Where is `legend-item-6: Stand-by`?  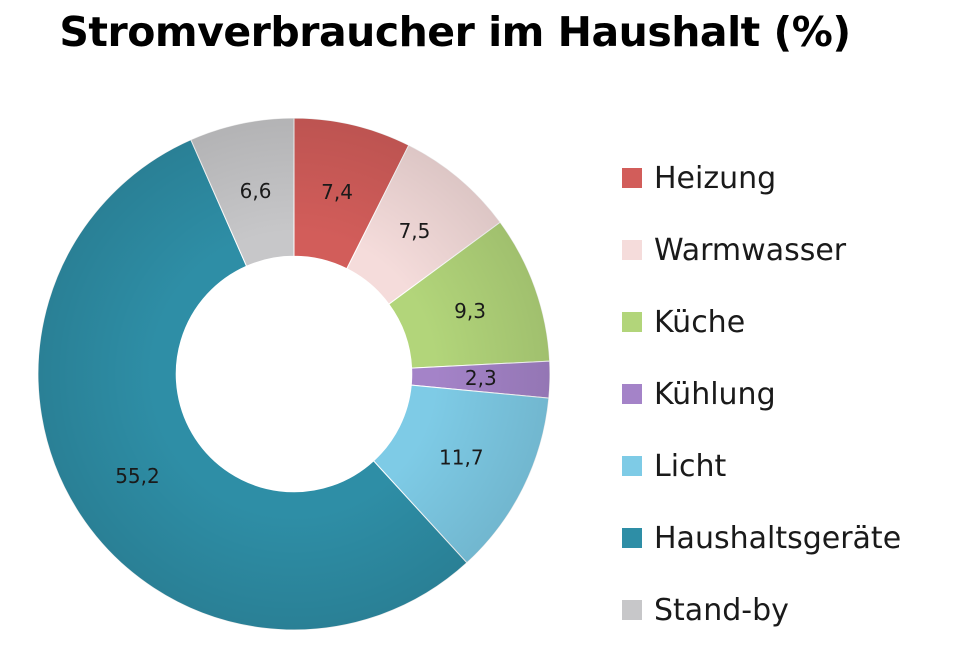 legend-item-6: Stand-by is located at coordinates (761, 610).